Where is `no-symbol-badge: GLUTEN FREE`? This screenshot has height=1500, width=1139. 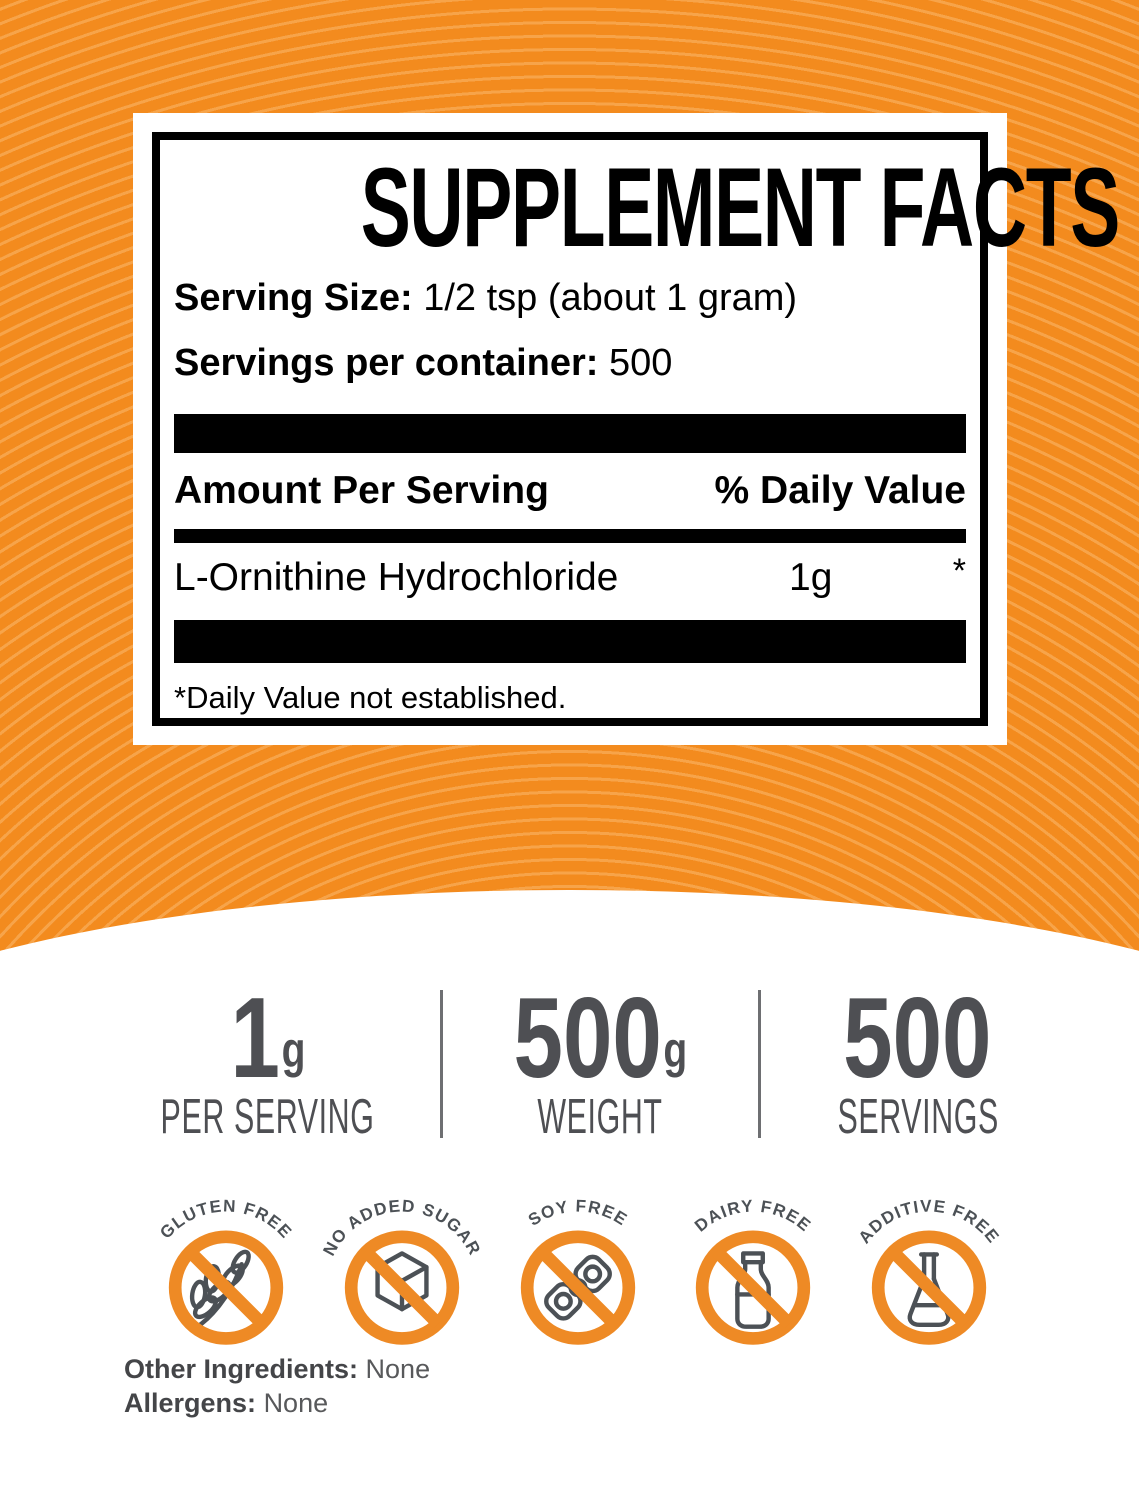
no-symbol-badge: GLUTEN FREE is located at coordinates (225, 1270).